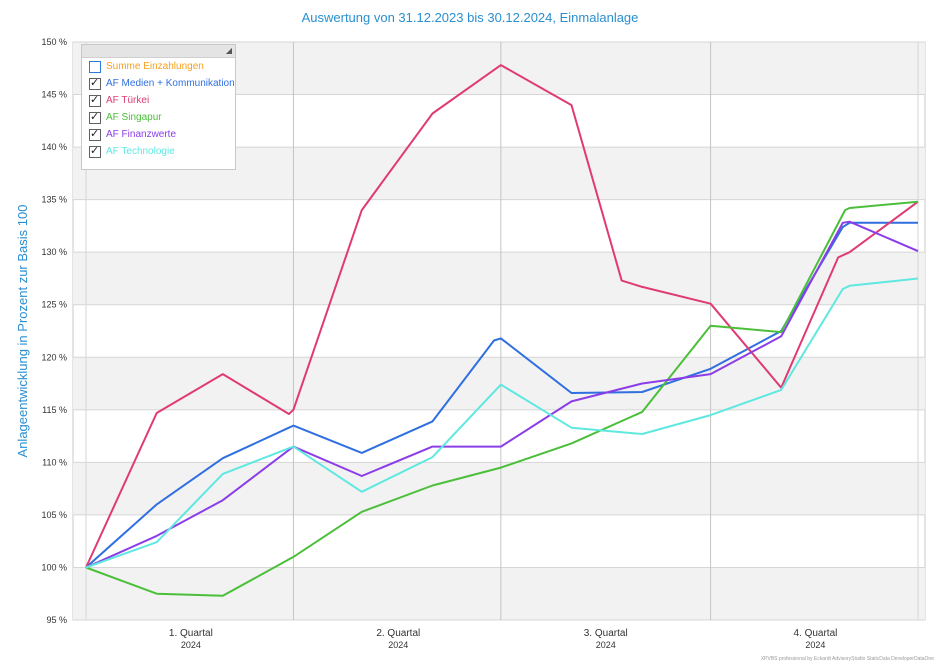 The height and width of the screenshot is (665, 940). I want to click on legend-item: AF Türkei, so click(158, 100).